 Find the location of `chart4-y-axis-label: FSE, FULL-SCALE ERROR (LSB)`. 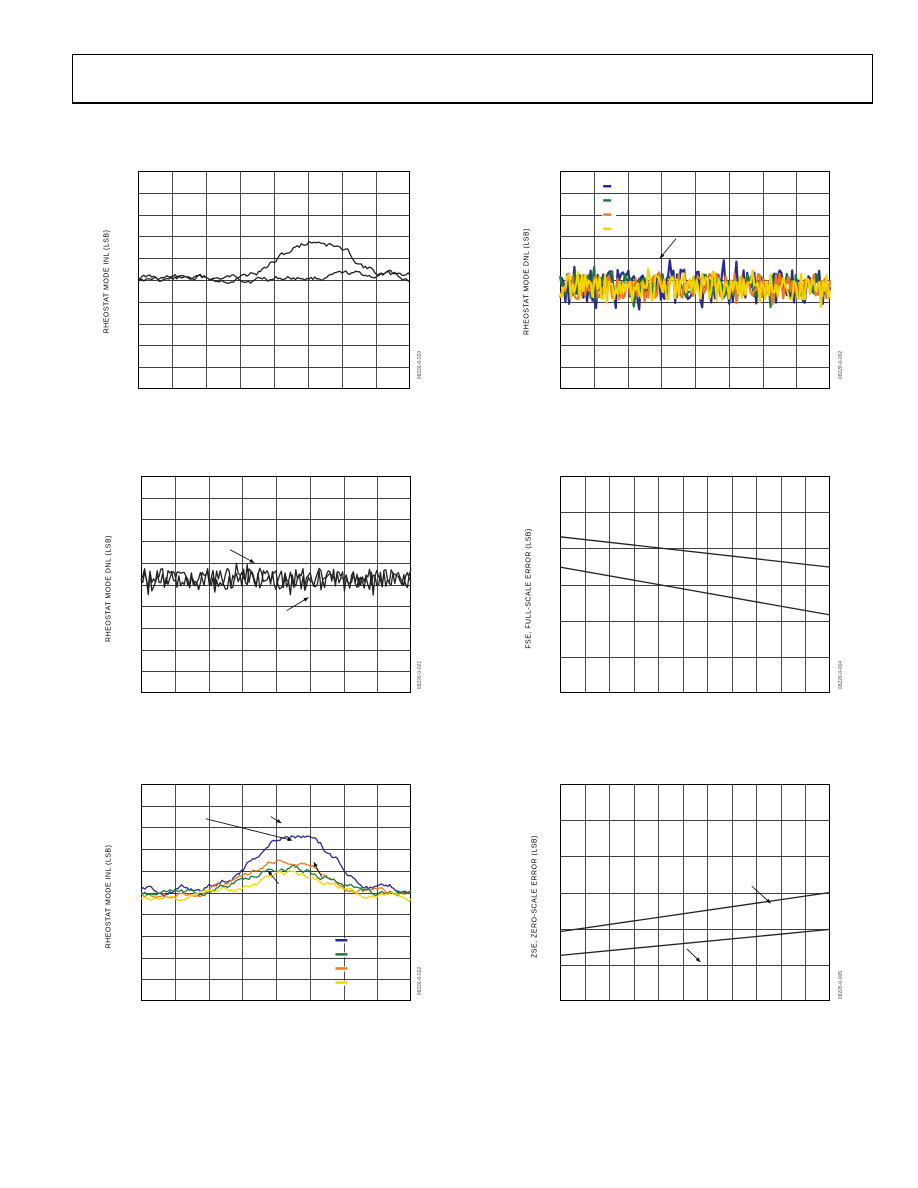

chart4-y-axis-label: FSE, FULL-SCALE ERROR (LSB) is located at coordinates (529, 588).